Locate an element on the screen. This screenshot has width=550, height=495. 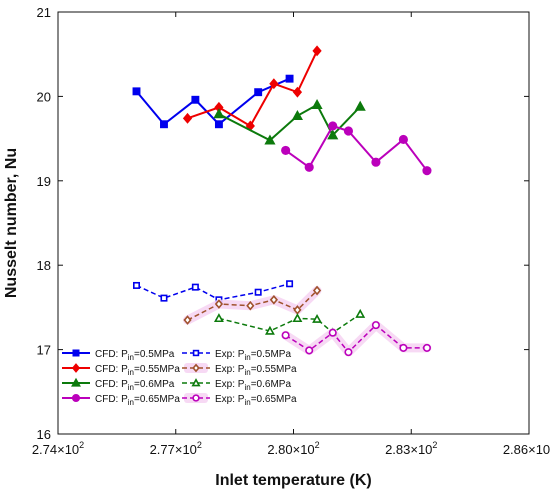
legend-item: CFD: Pin=0.55MPa is located at coordinates (121, 370).